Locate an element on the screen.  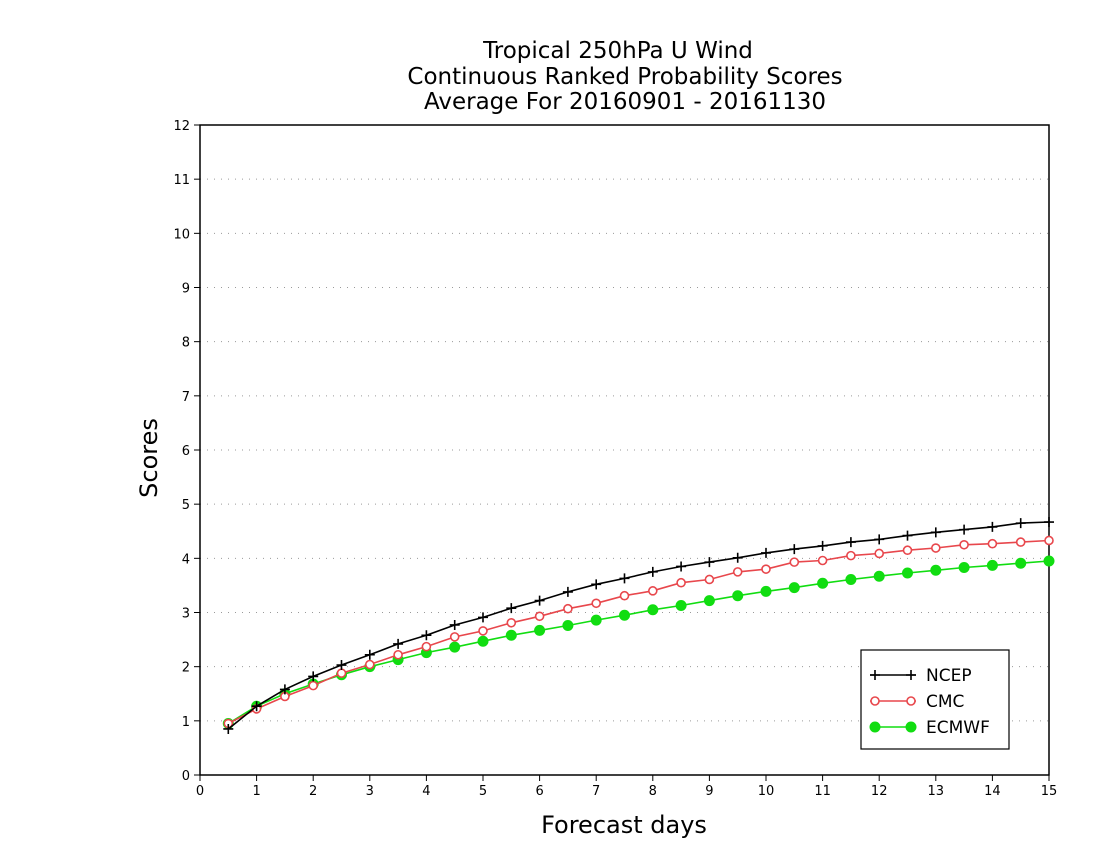
y-tick-label: 5 is located at coordinates (186, 505).